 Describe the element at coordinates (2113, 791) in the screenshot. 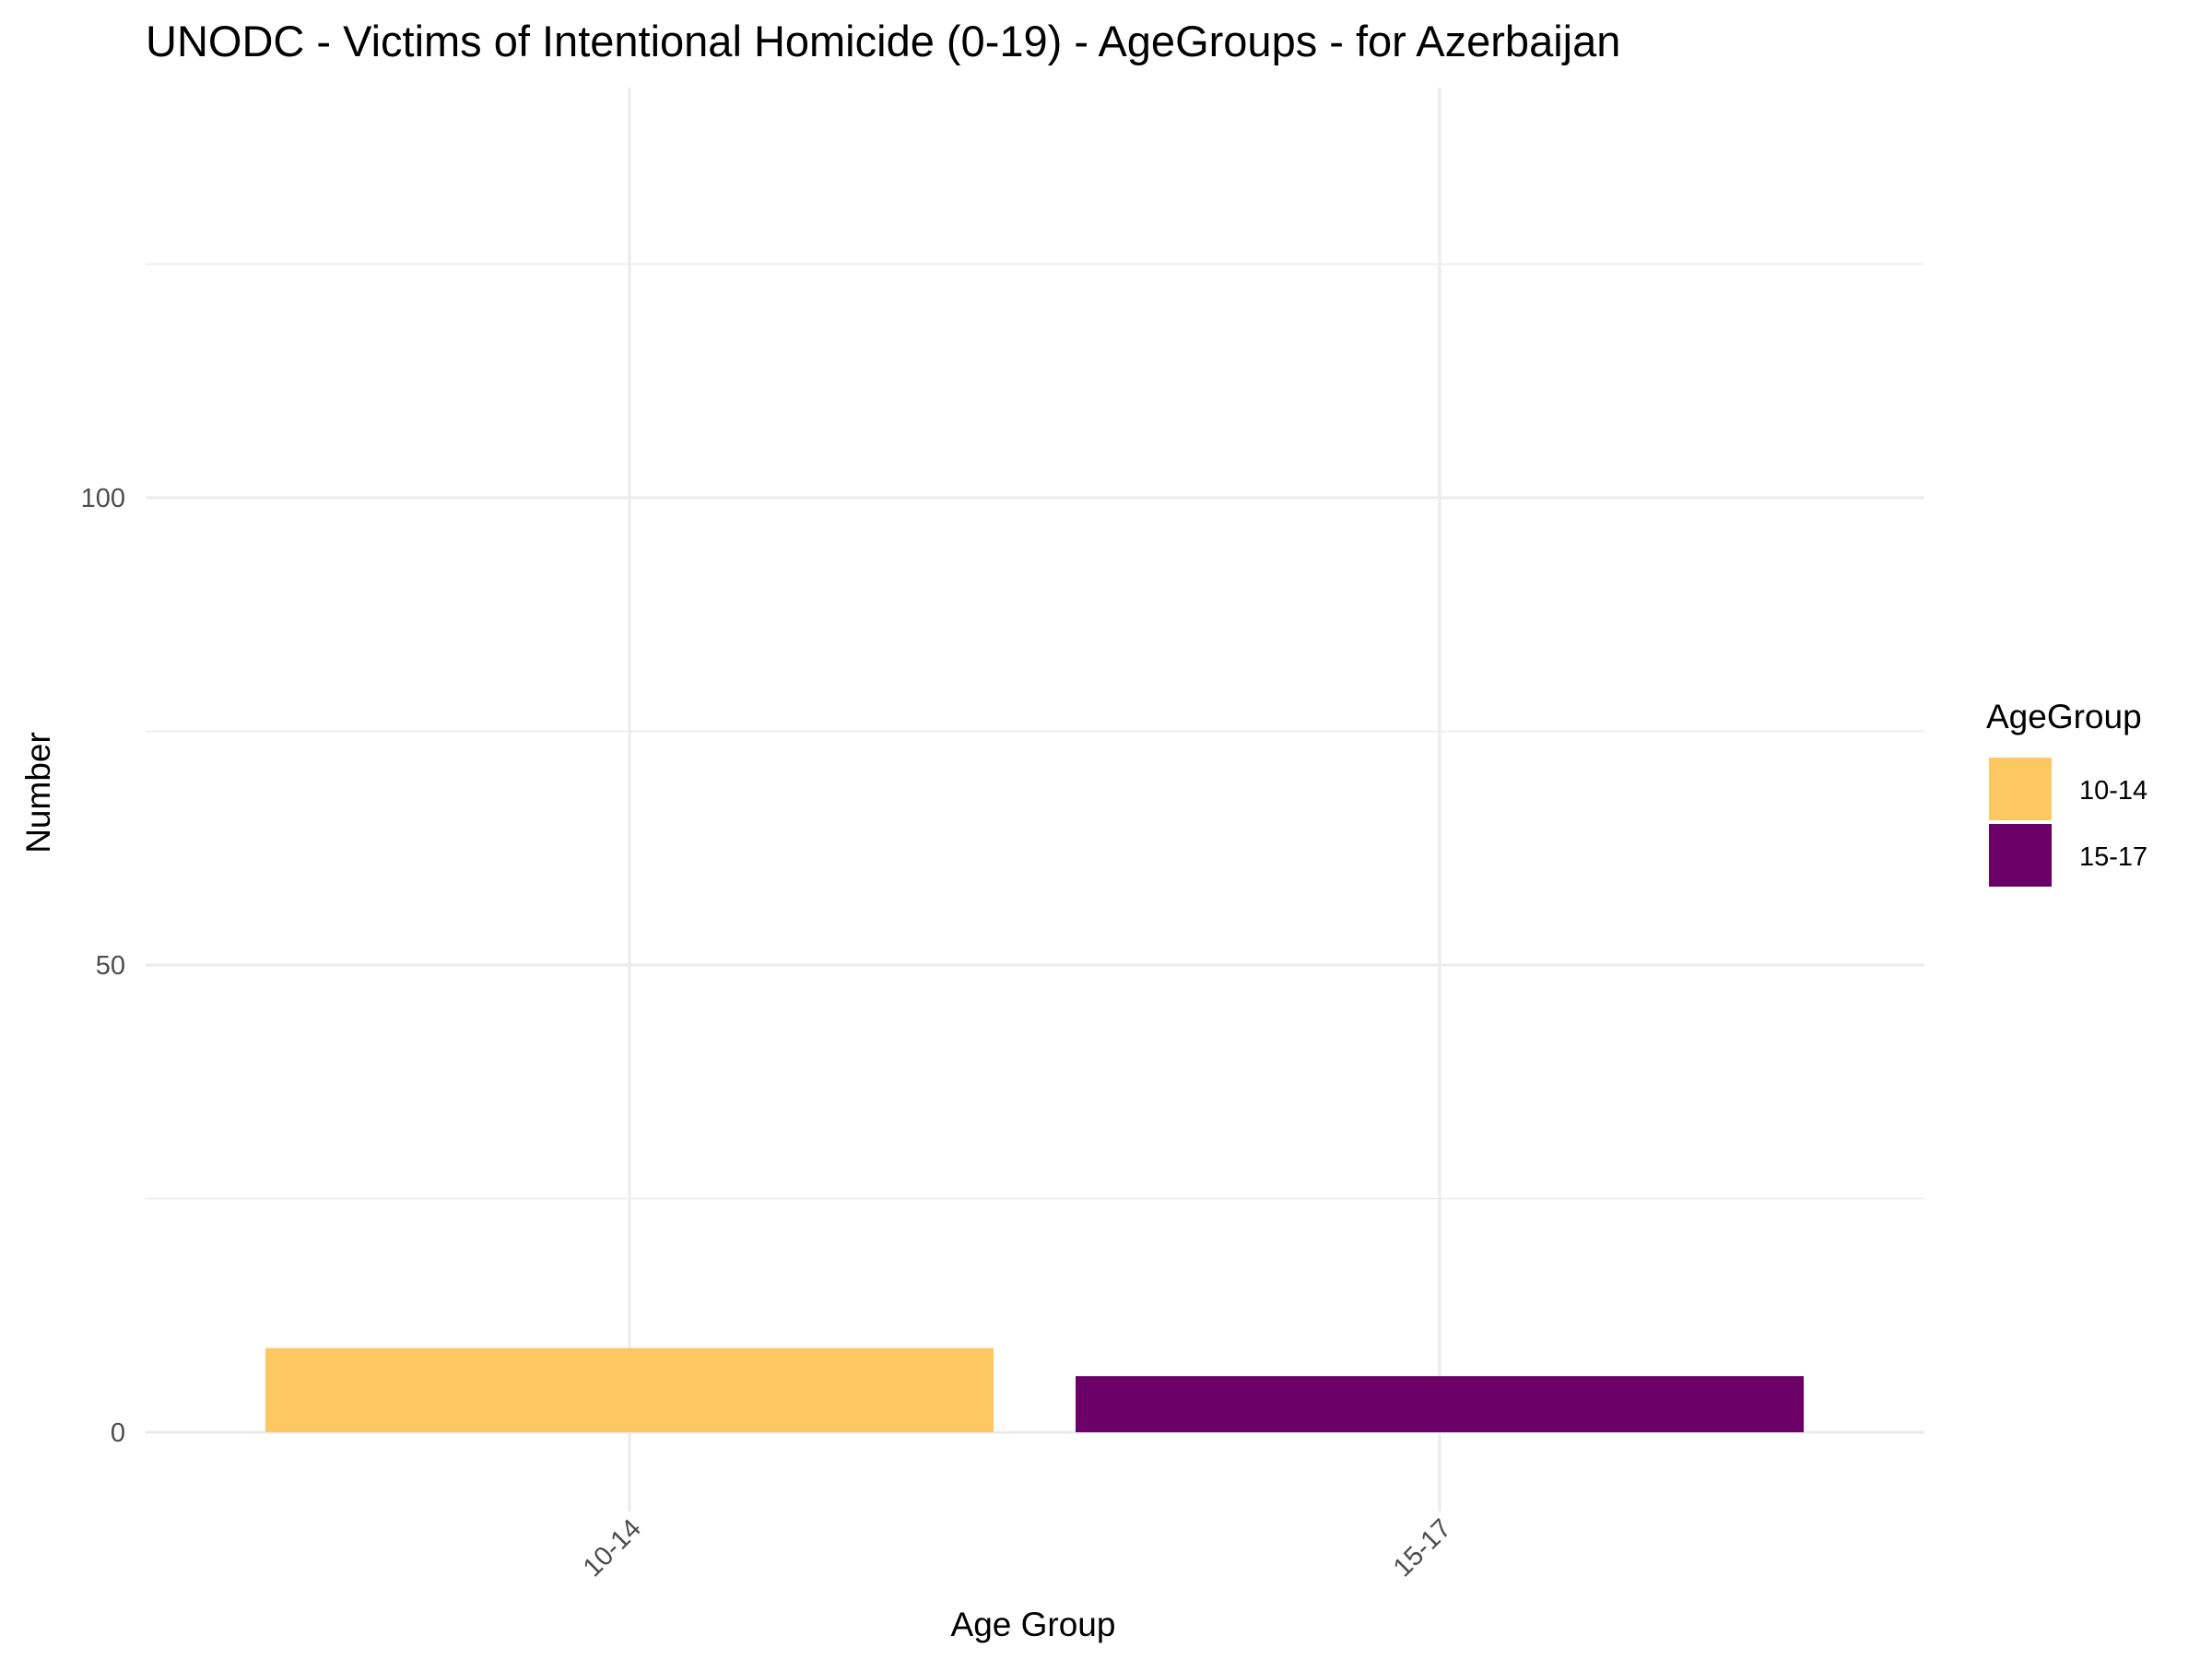

I see `legend-label: 10-14` at that location.